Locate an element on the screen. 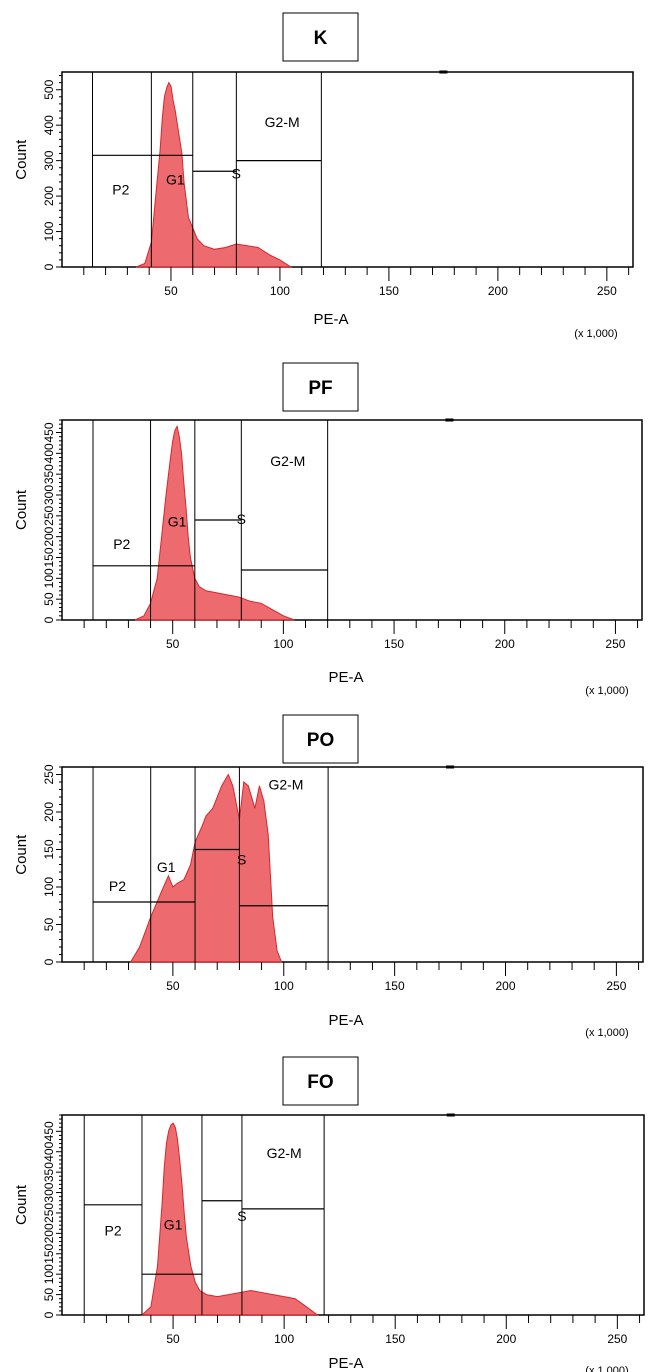  panel-title: FO is located at coordinates (320, 1082).